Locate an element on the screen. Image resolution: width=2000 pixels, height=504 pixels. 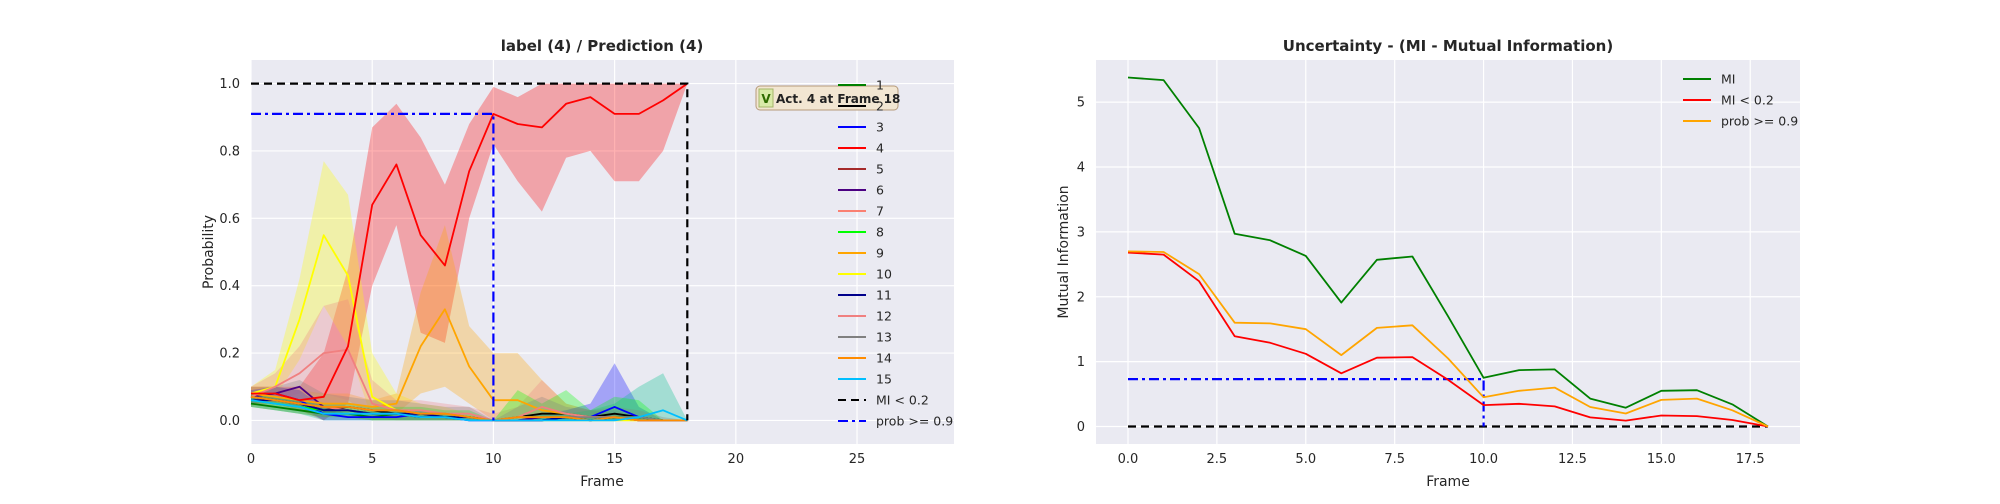
y-tick-label: 0.2 is located at coordinates (229, 354).